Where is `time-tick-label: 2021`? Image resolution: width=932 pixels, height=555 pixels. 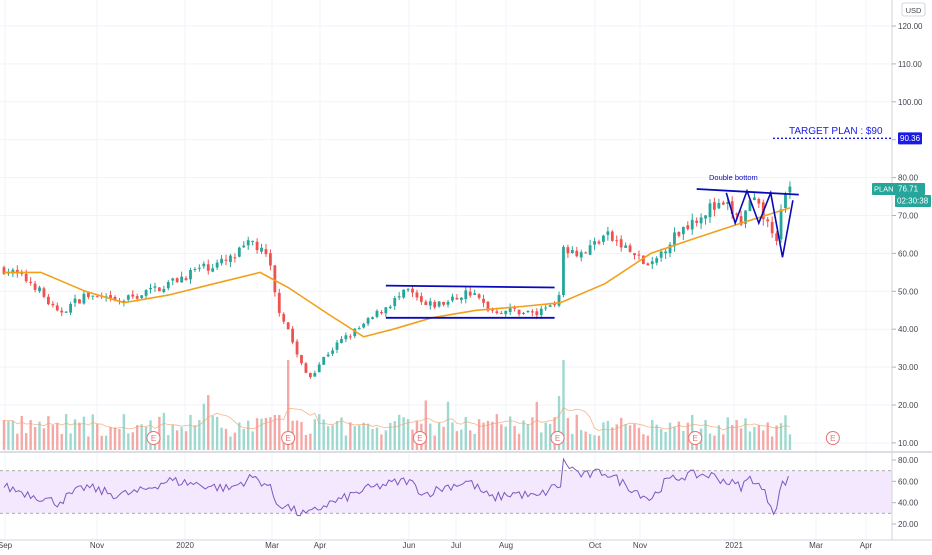
time-tick-label: 2021 is located at coordinates (734, 545).